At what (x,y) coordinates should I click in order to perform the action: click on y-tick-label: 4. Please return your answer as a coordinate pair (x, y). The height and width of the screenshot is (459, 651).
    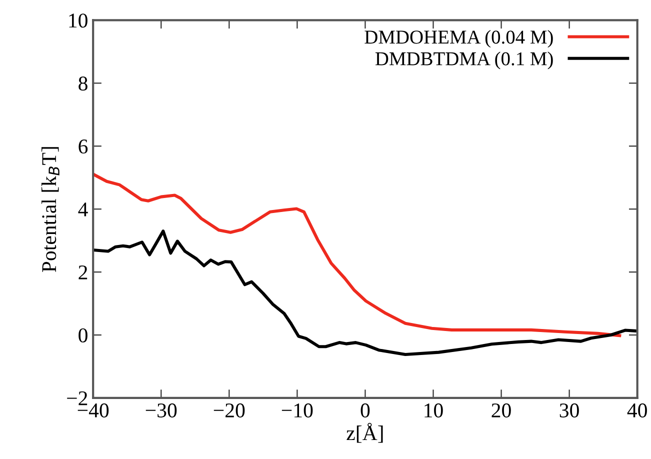
    Looking at the image, I should click on (83, 209).